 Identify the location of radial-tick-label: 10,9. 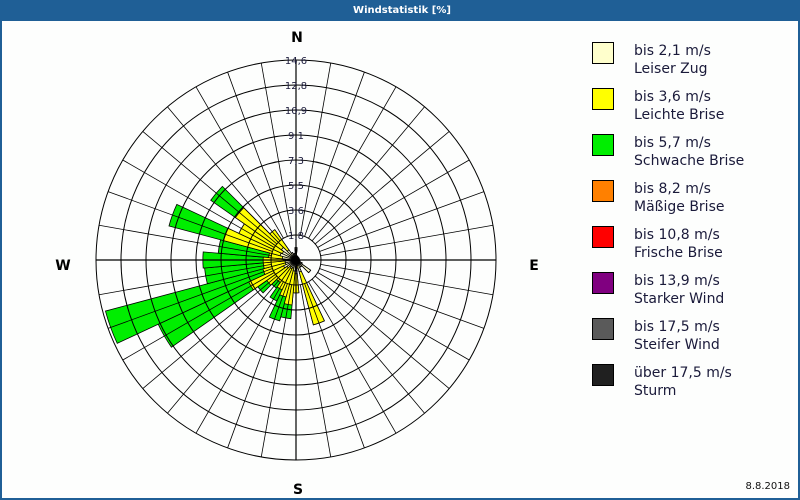
(296, 111).